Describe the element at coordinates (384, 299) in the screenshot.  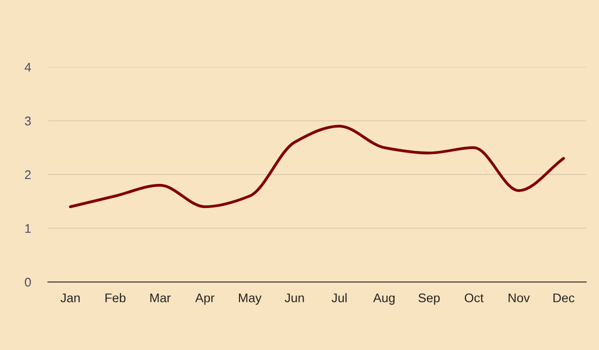
I see `x-tick-label: Aug` at that location.